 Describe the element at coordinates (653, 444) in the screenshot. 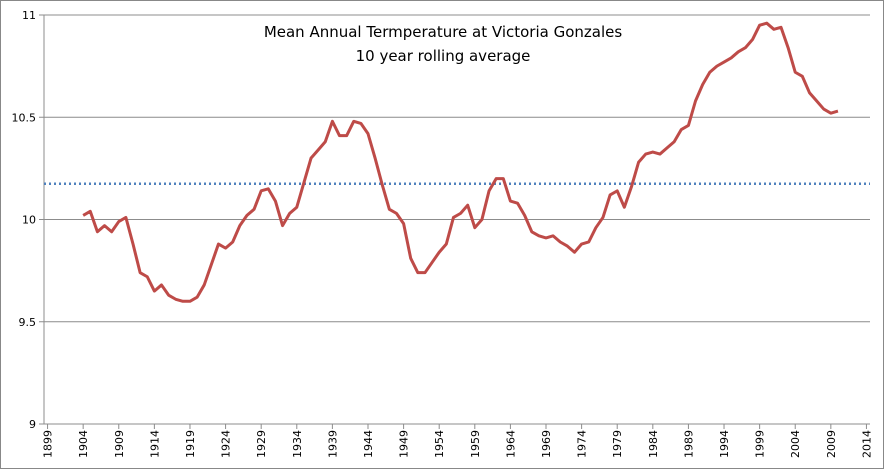

I see `x-tick-label: 1984` at that location.